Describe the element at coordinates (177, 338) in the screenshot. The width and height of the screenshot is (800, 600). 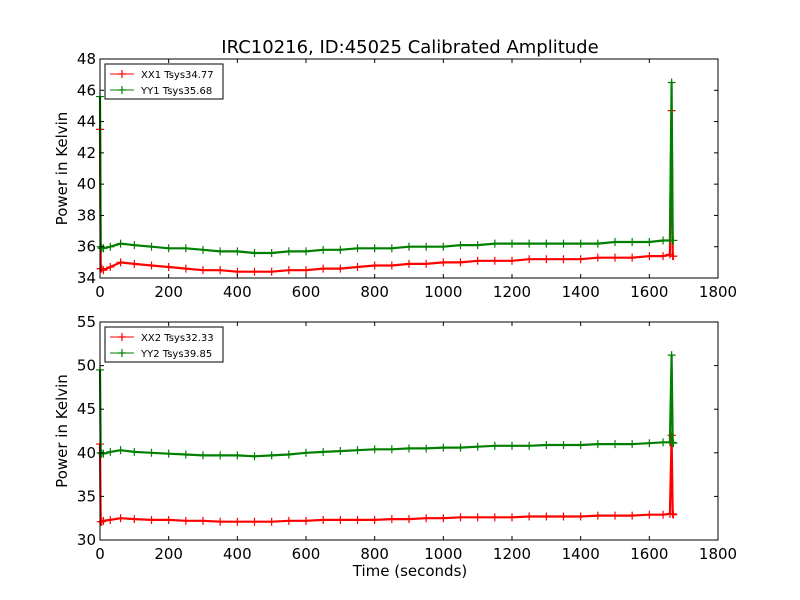
I see `legend-entry: XX2 Tsys32.33` at that location.